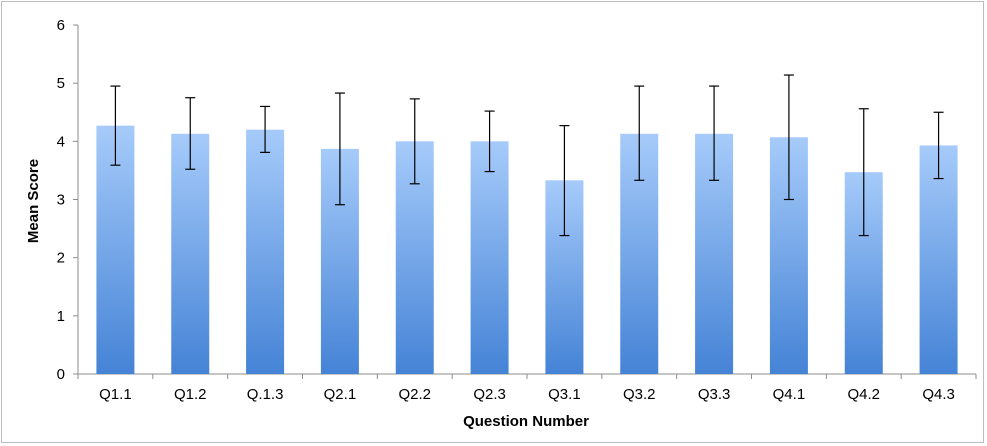  Describe the element at coordinates (938, 394) in the screenshot. I see `x-tick-label: Q4.3` at that location.